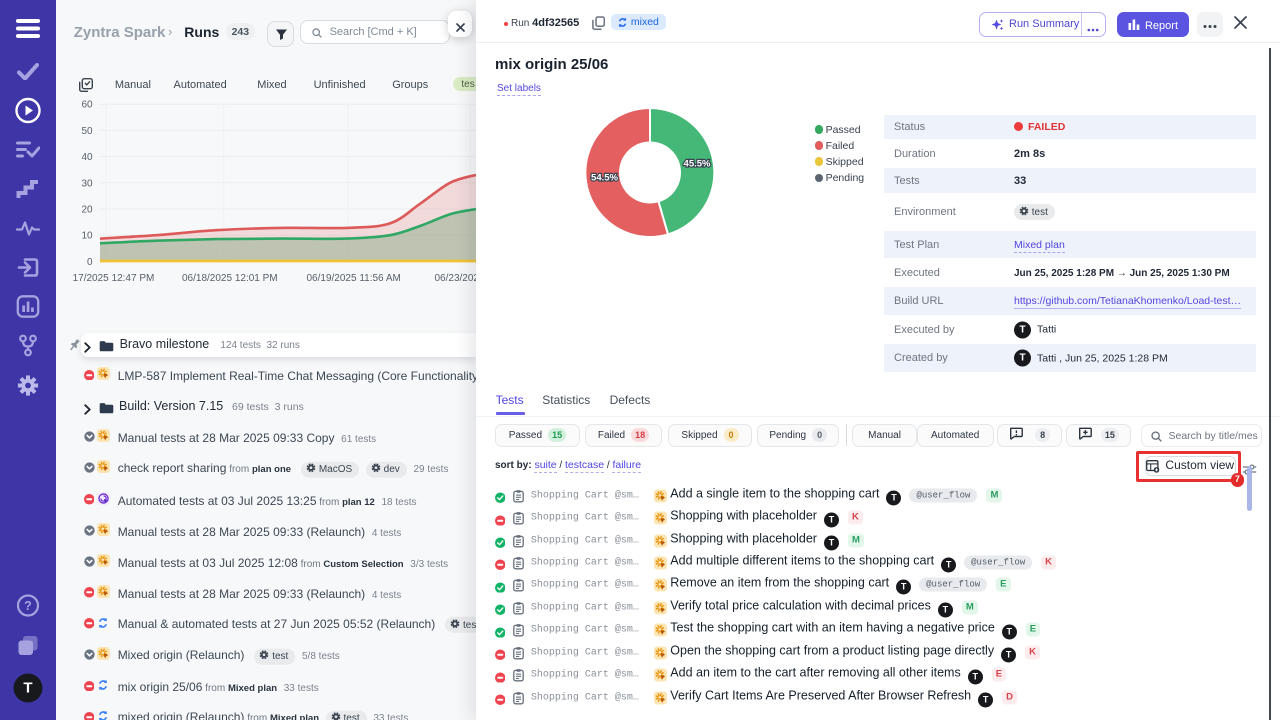 This screenshot has height=720, width=1280. What do you see at coordinates (87, 236) in the screenshot?
I see `svg-text: 10` at bounding box center [87, 236].